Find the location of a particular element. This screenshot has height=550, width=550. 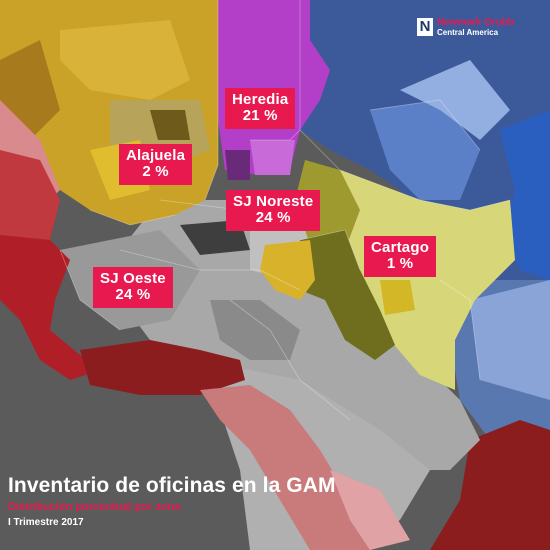

region-center-gray-dark is located at coordinates (255, 330).